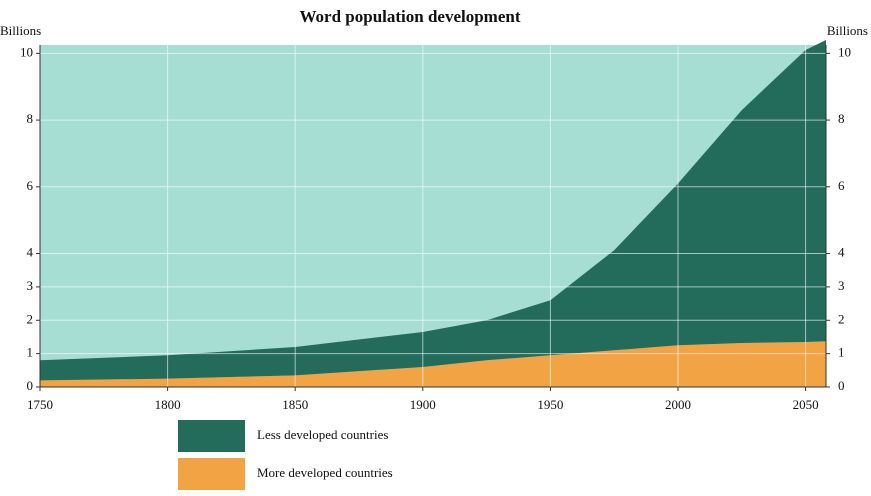 This screenshot has height=496, width=871. What do you see at coordinates (322, 434) in the screenshot?
I see `legend-label: Less developed countries` at bounding box center [322, 434].